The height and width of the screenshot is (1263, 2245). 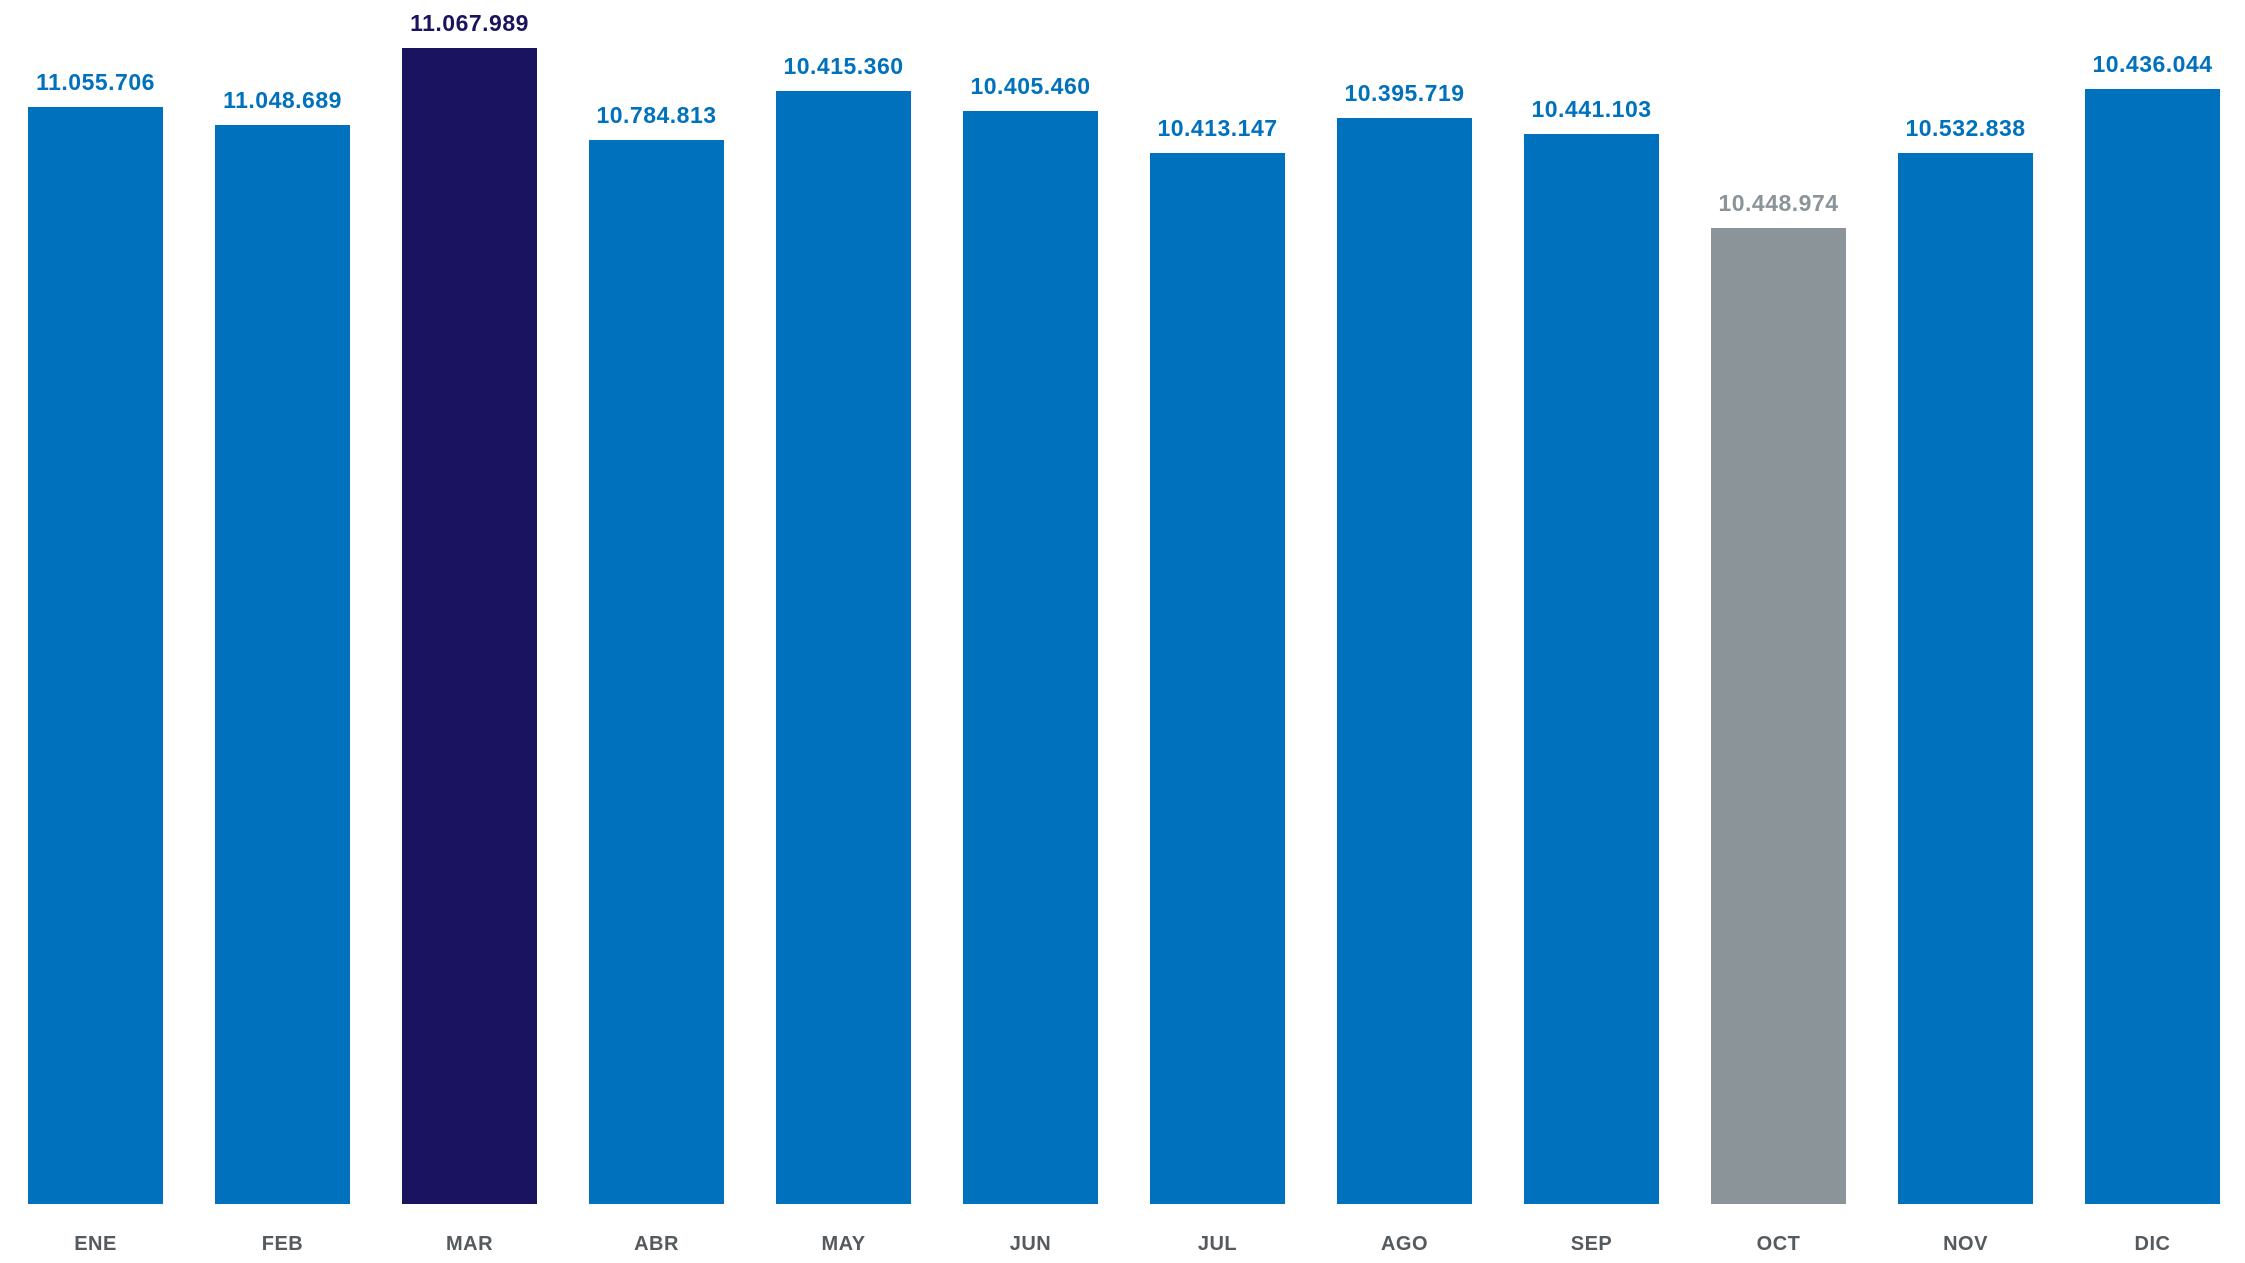 I want to click on value-label-oct: 10.448.974, so click(x=1778, y=203).